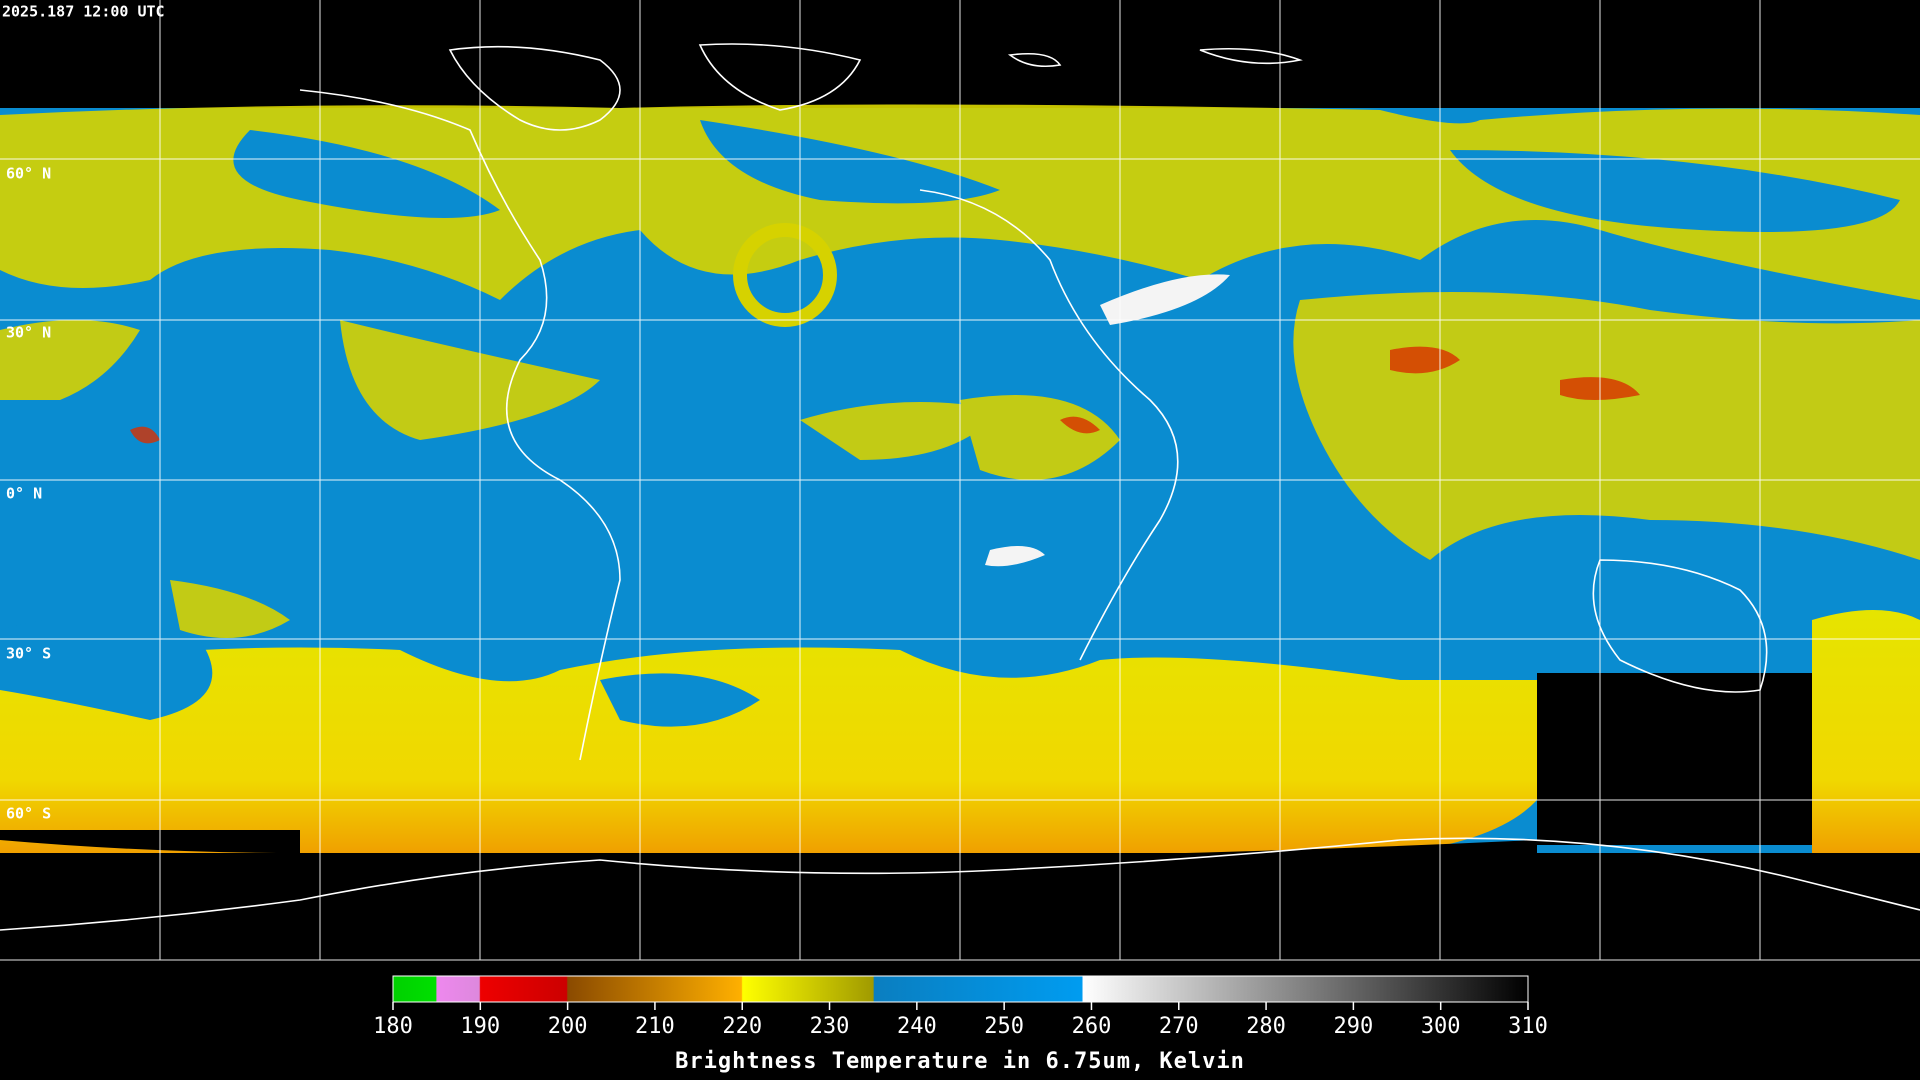 Image resolution: width=1920 pixels, height=1080 pixels. Describe the element at coordinates (1004, 1026) in the screenshot. I see `tick-label: 250` at that location.